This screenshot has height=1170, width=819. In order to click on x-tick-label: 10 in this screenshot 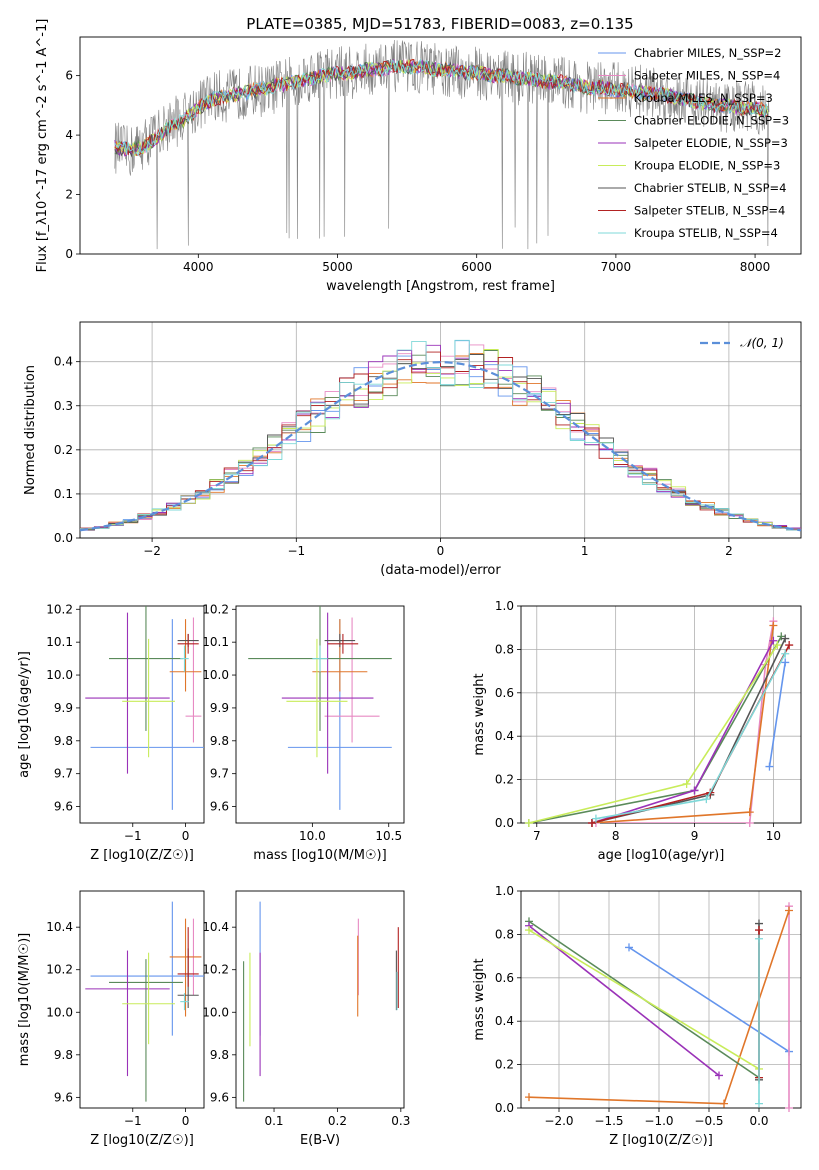, I will do `click(773, 836)`.